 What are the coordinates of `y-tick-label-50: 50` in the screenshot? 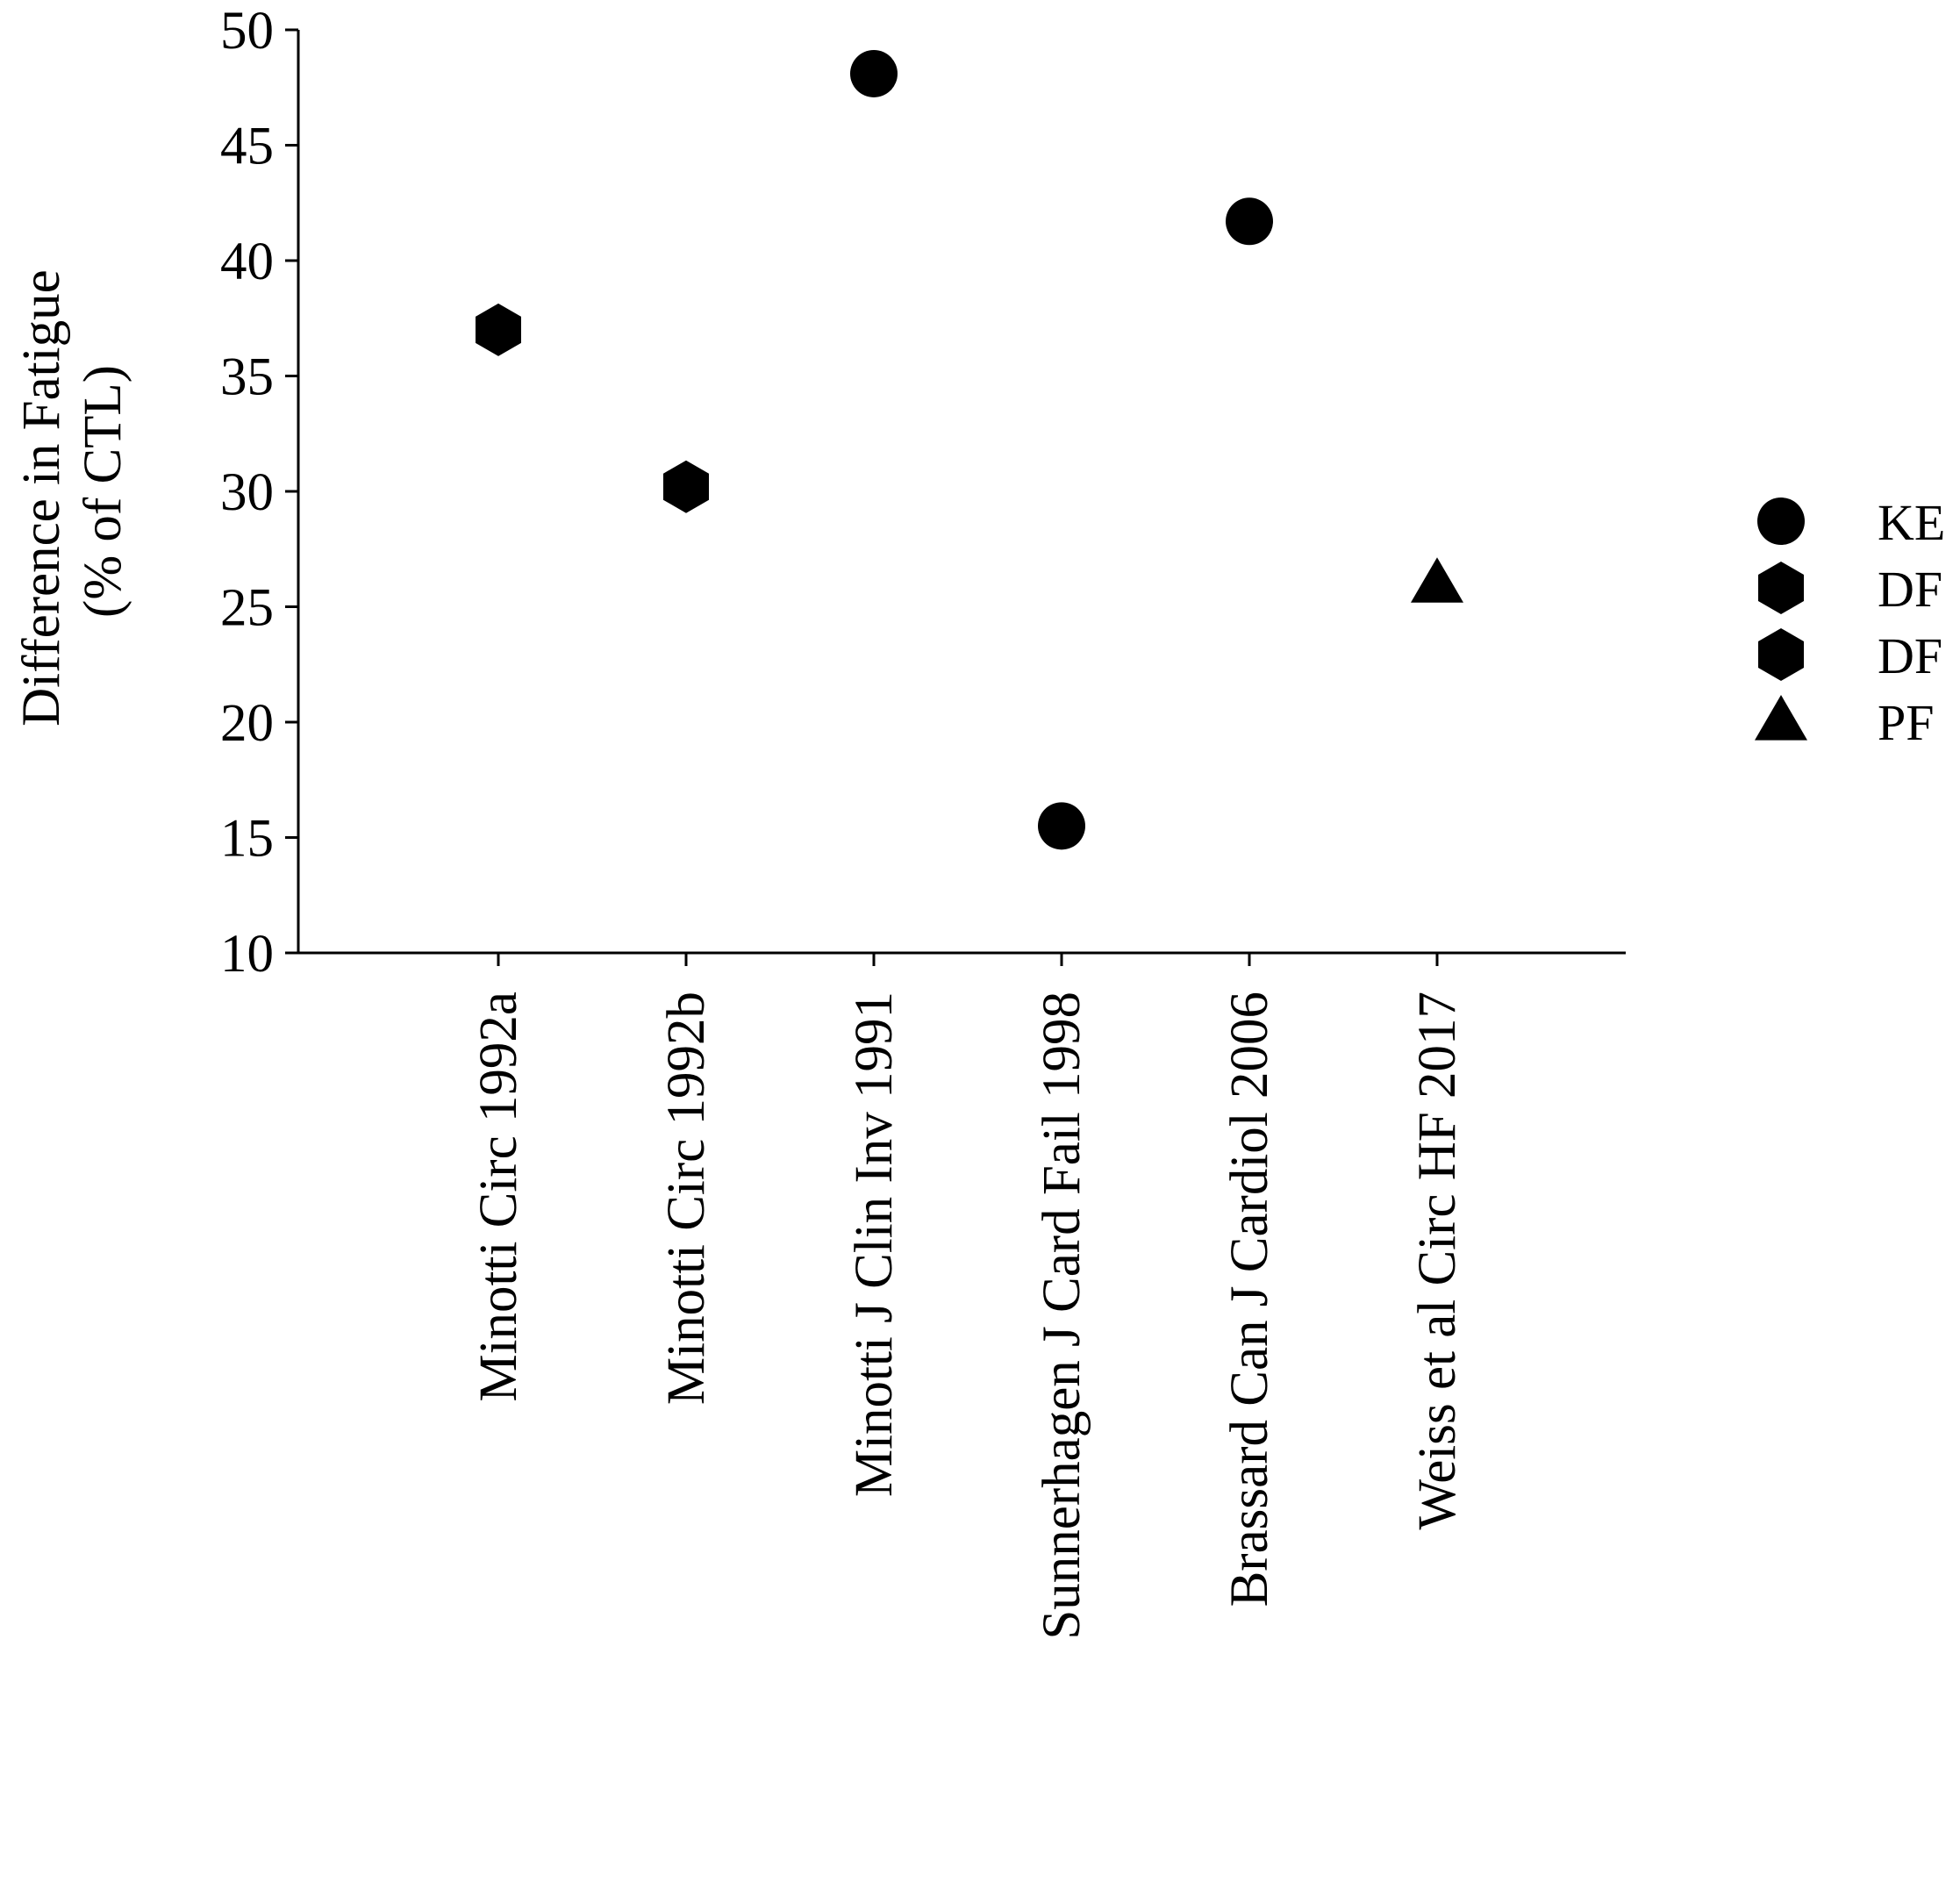 It's located at (247, 31).